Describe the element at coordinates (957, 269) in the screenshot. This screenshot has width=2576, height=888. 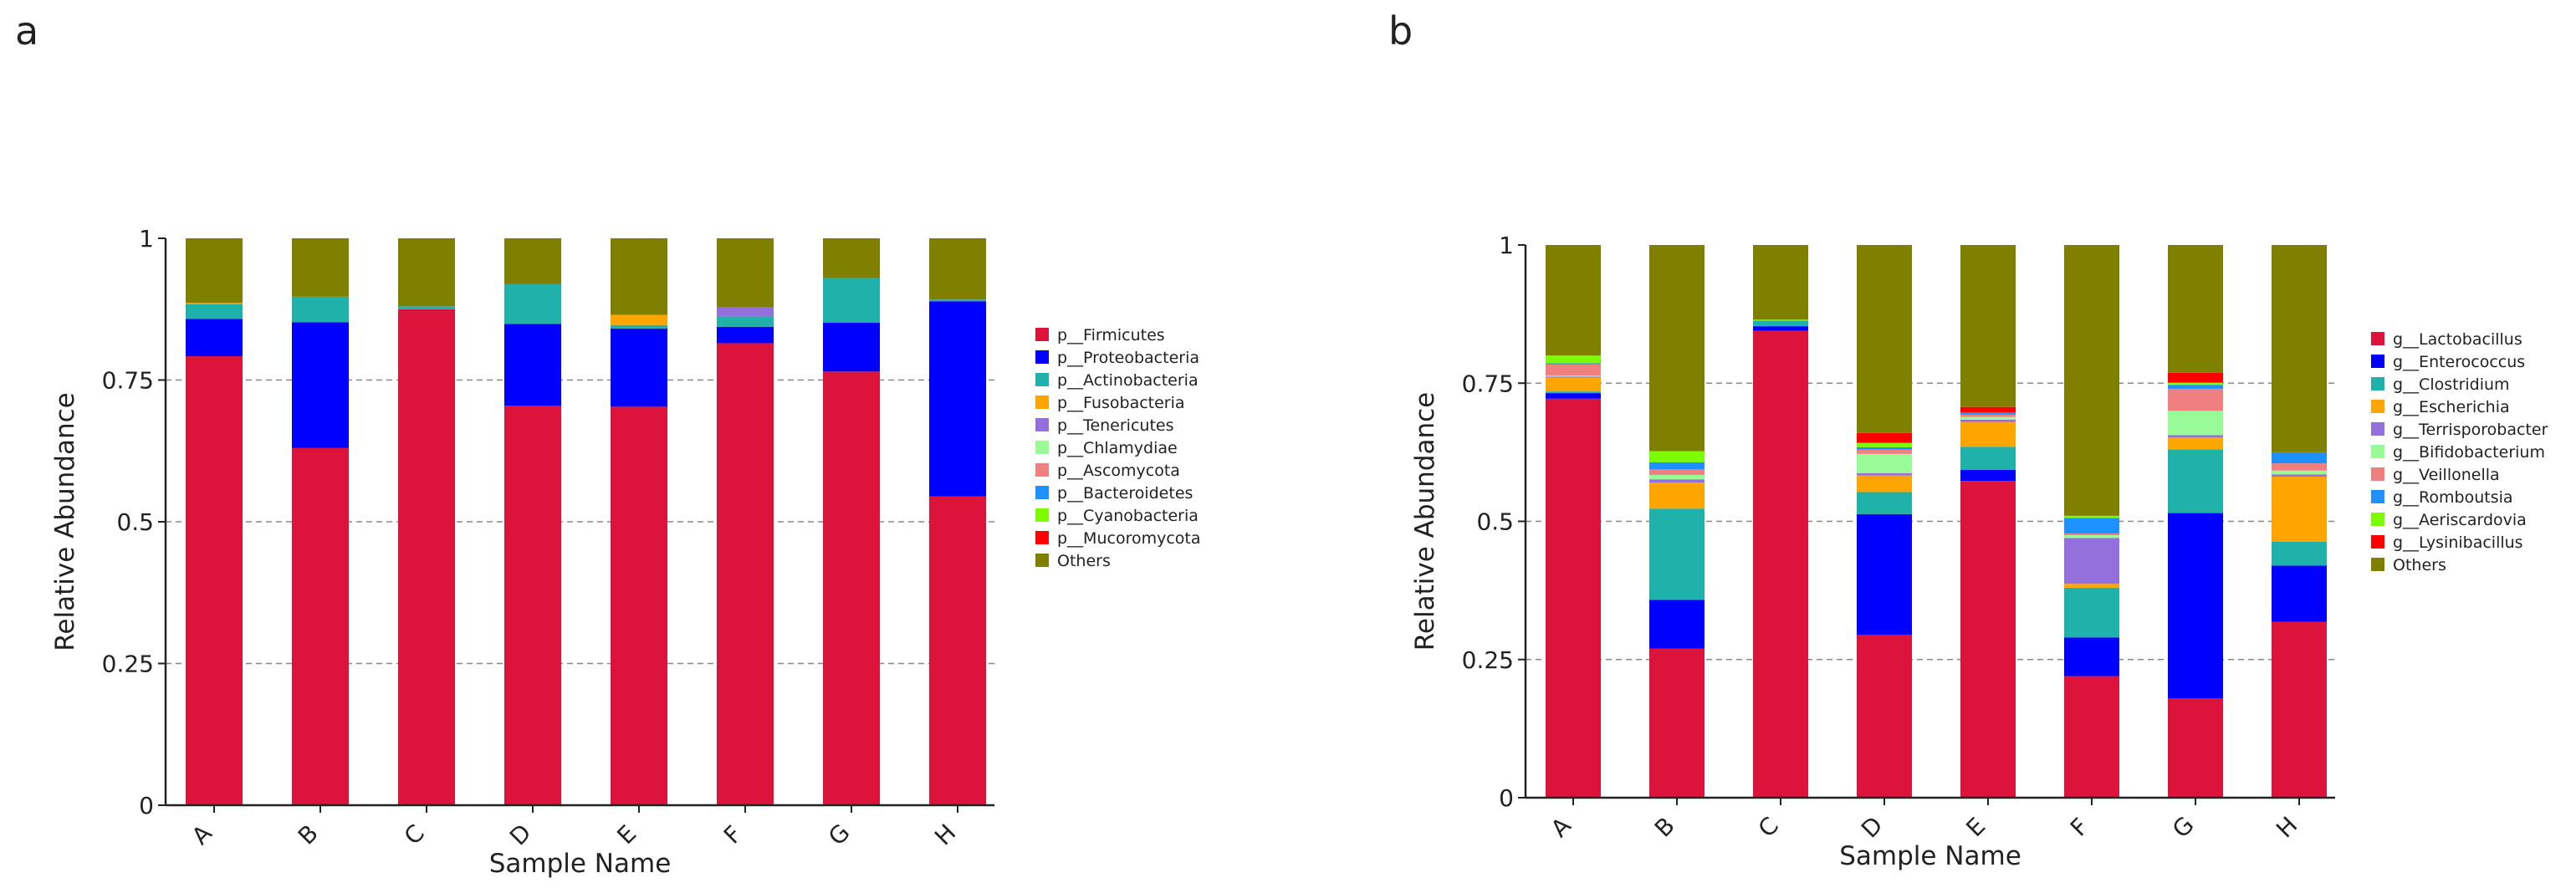
I see `bar-segment-H-others` at that location.